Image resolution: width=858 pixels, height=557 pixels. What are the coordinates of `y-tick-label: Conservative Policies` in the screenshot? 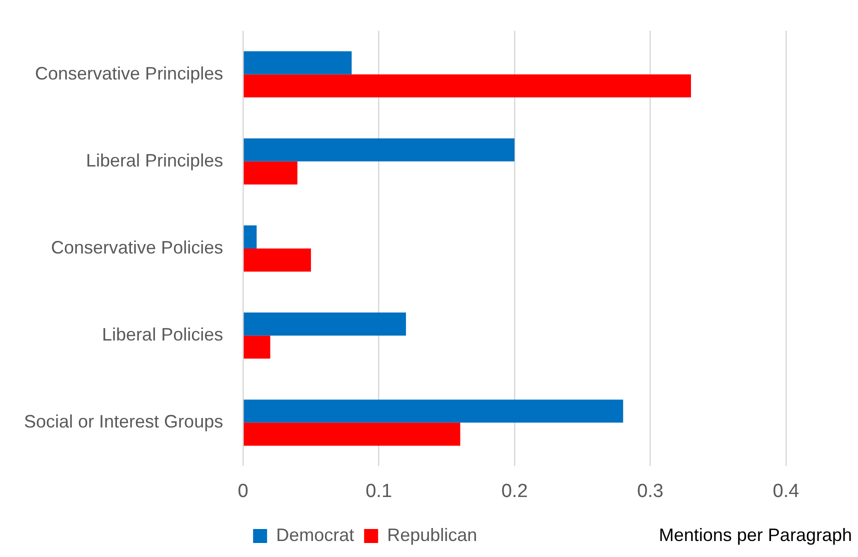 It's located at (137, 247).